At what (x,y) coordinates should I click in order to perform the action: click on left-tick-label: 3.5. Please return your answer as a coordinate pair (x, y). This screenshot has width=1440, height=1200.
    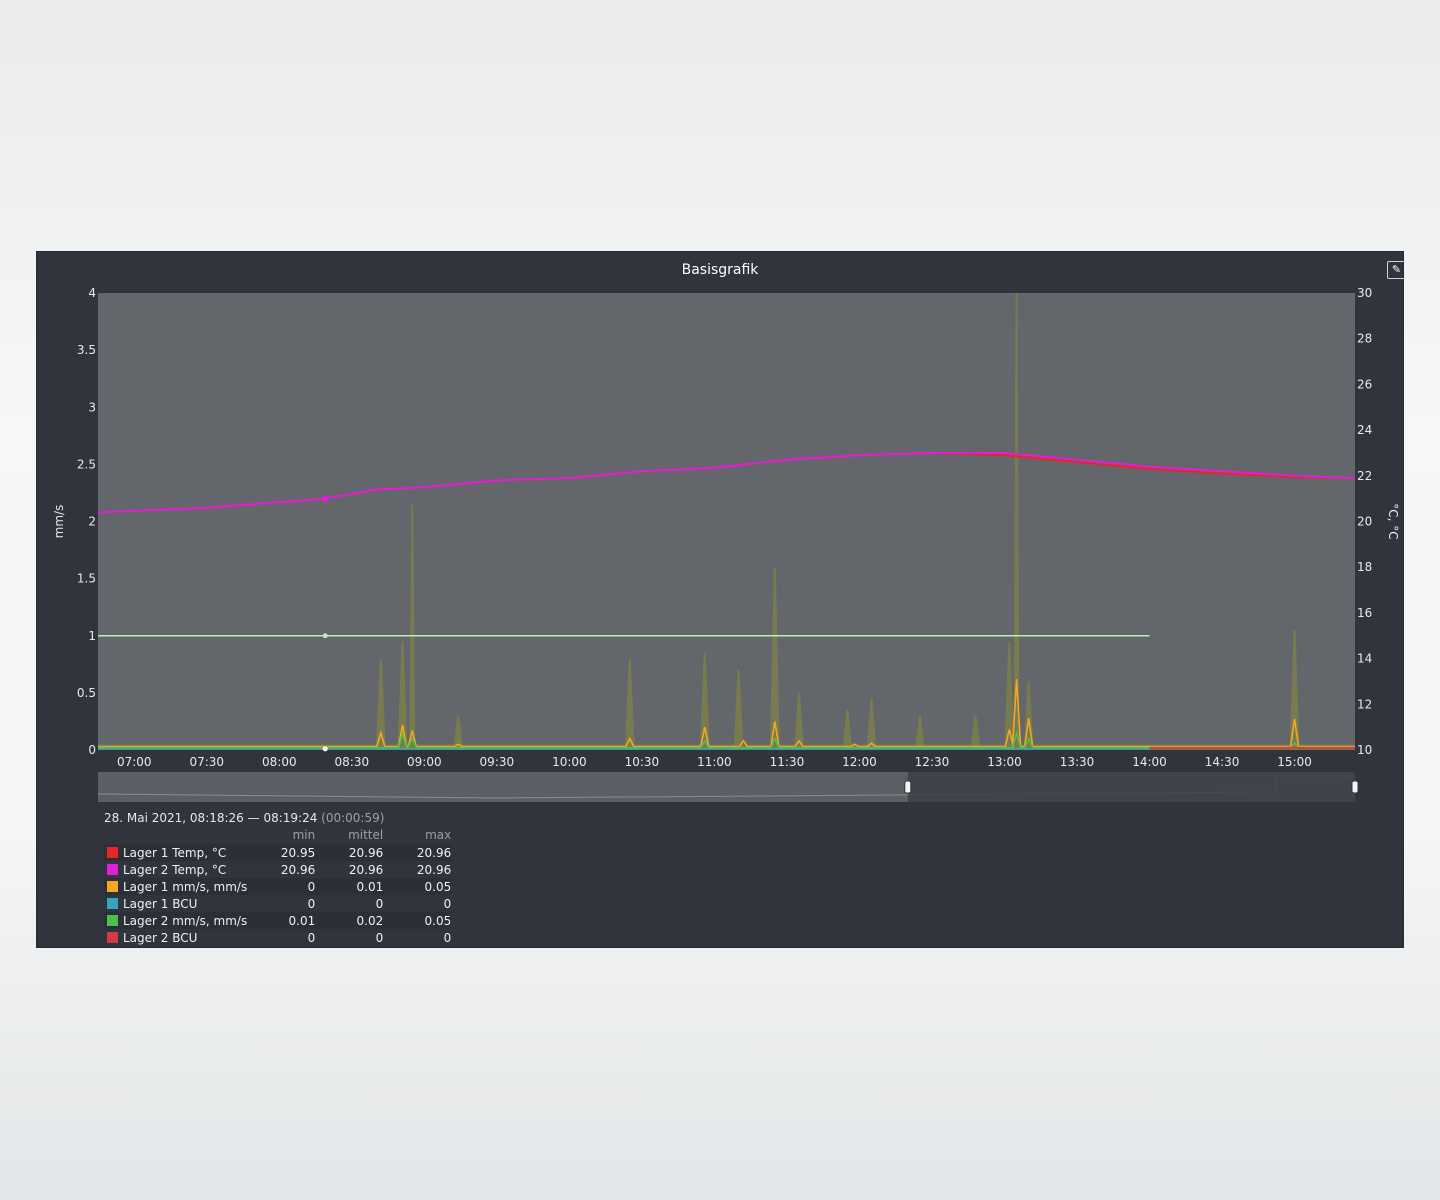
    Looking at the image, I should click on (86, 350).